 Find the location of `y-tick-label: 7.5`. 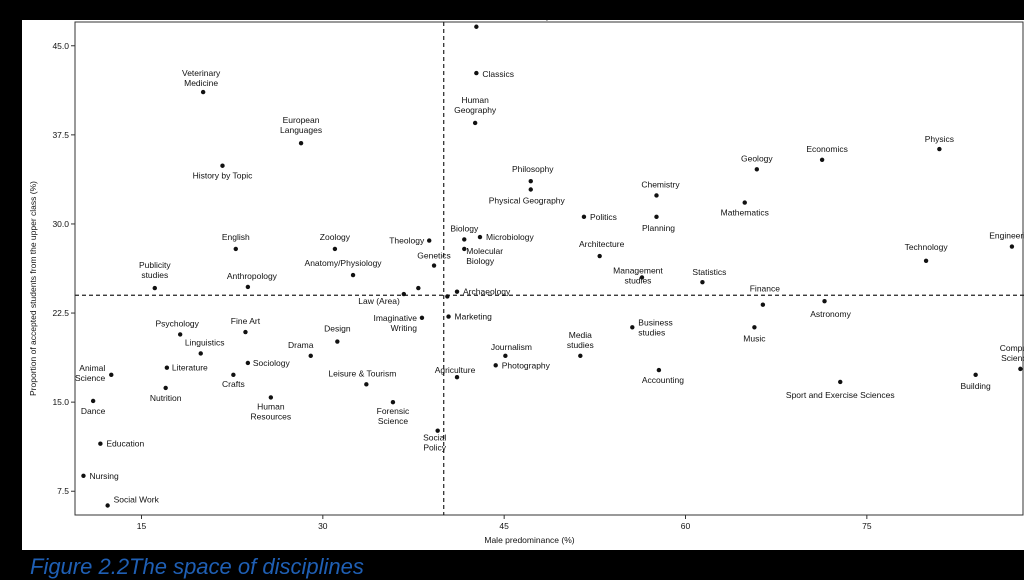

y-tick-label: 7.5 is located at coordinates (63, 491).